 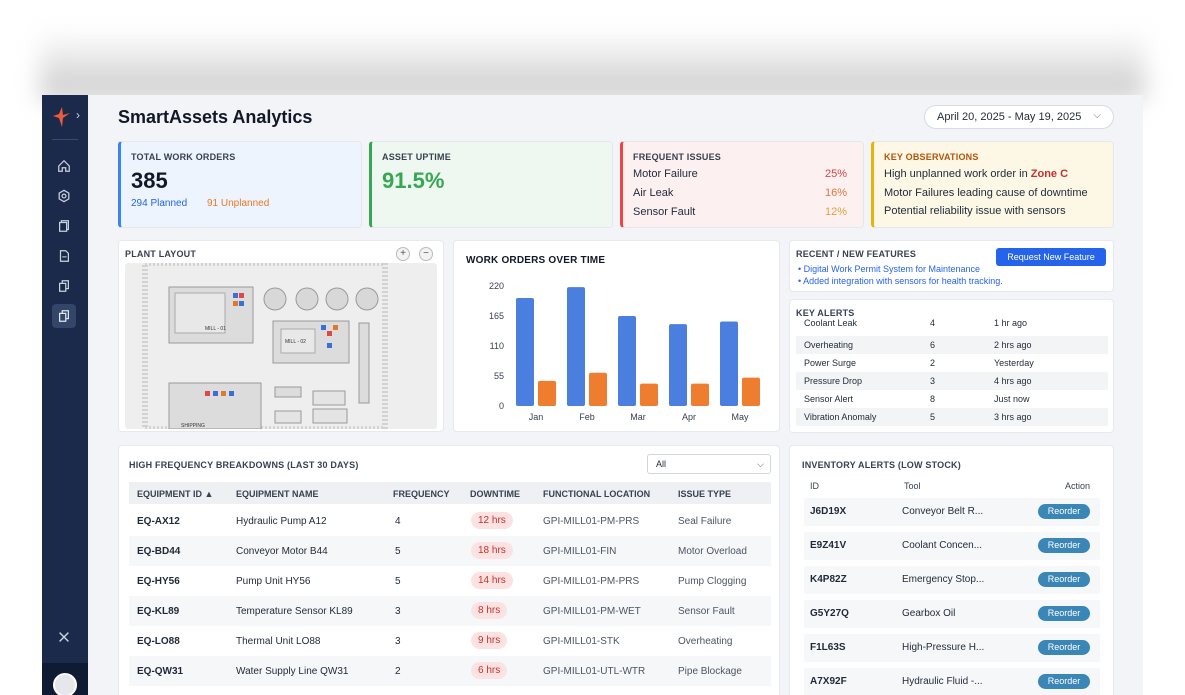 I want to click on date-range-picker: April 20, 2025 - May 19, 2025 ⌵, so click(x=1019, y=117).